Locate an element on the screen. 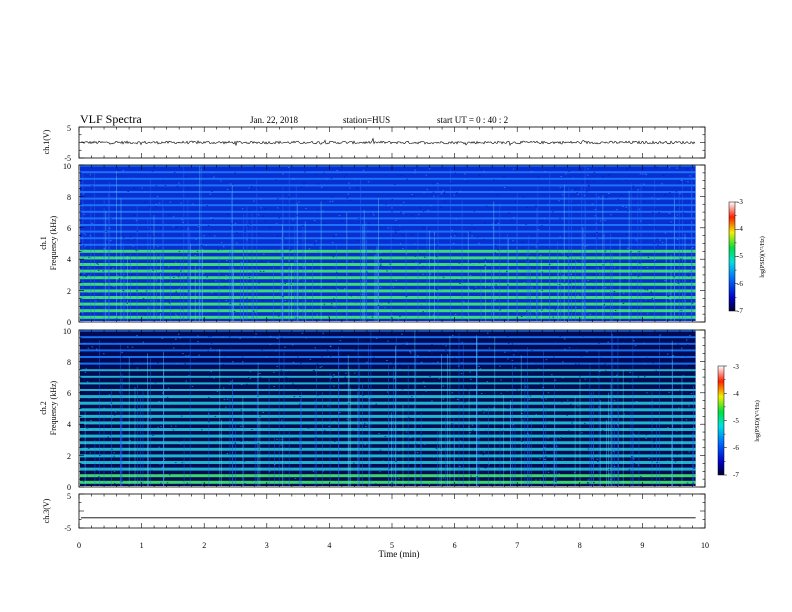 The image size is (792, 612). x-axis-tick-labels: 0 1 2 3 4 5 6 7 8 9 10 is located at coordinates (393, 545).